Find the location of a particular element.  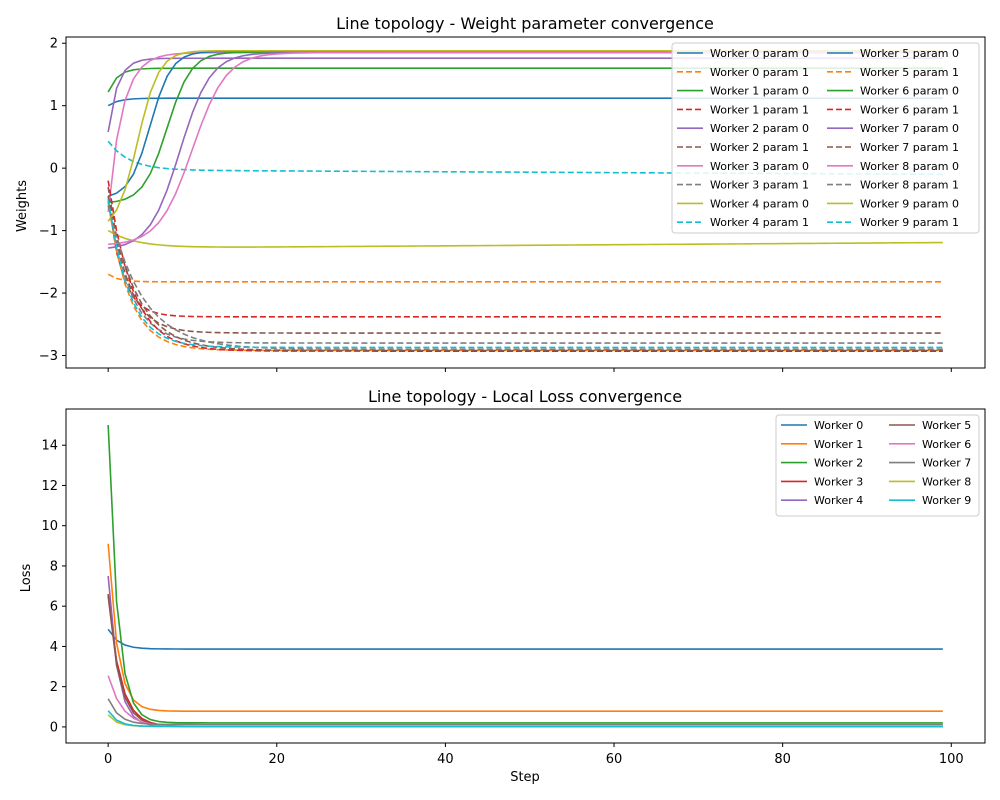

loss-legend-box is located at coordinates (877, 465).